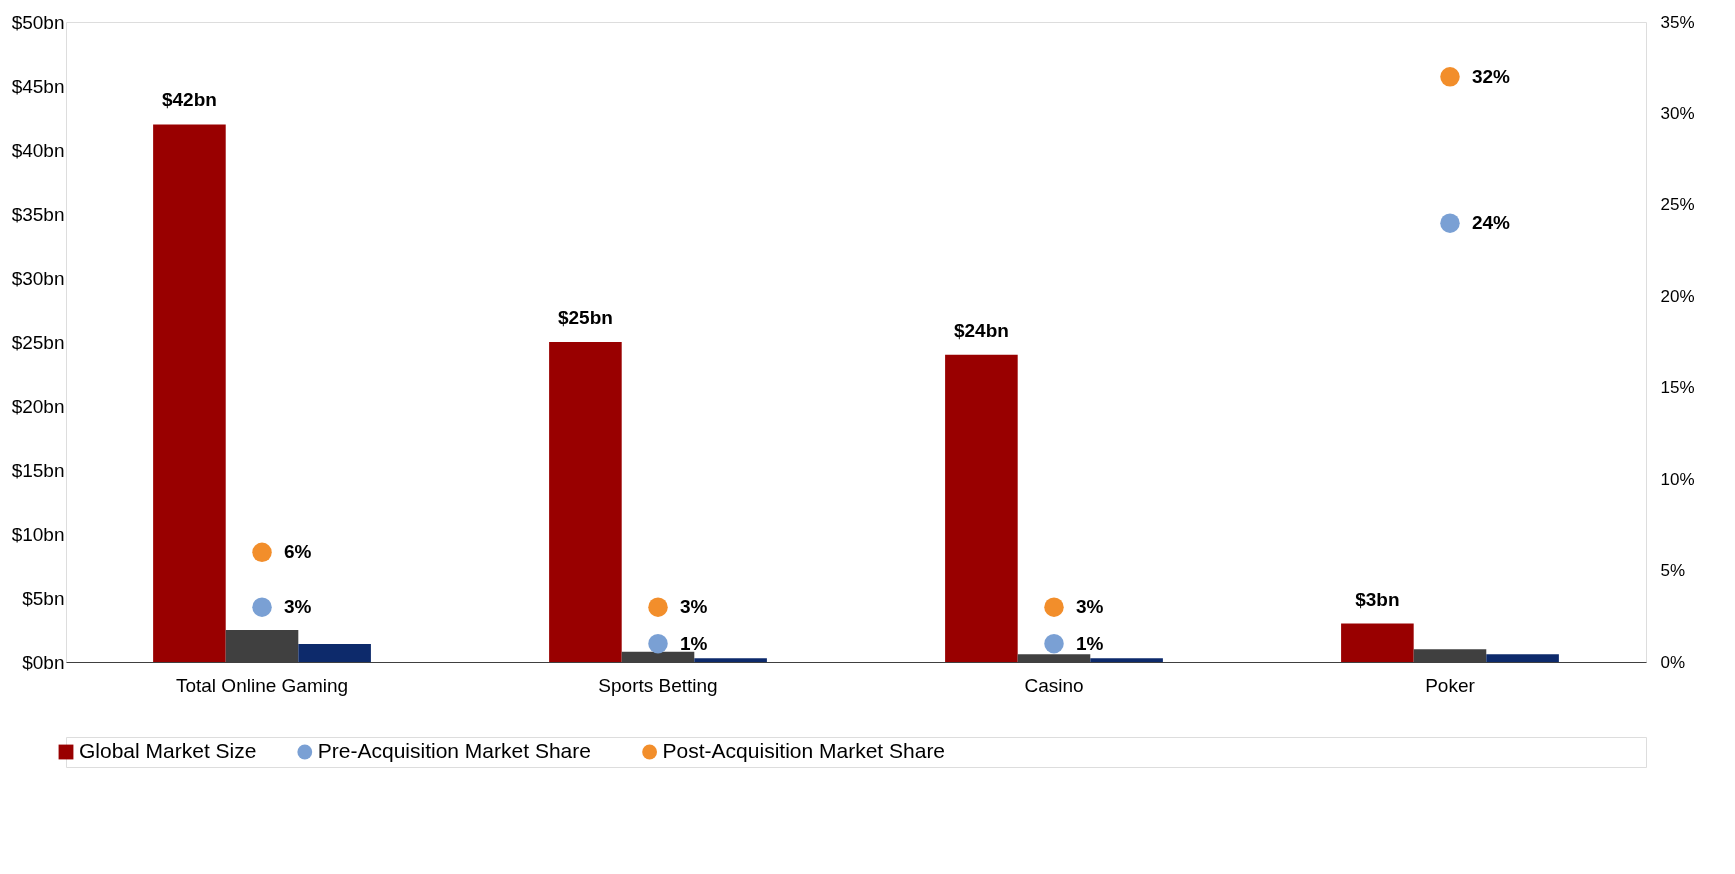  I want to click on y2-tick-label: 25%, so click(1677, 205).